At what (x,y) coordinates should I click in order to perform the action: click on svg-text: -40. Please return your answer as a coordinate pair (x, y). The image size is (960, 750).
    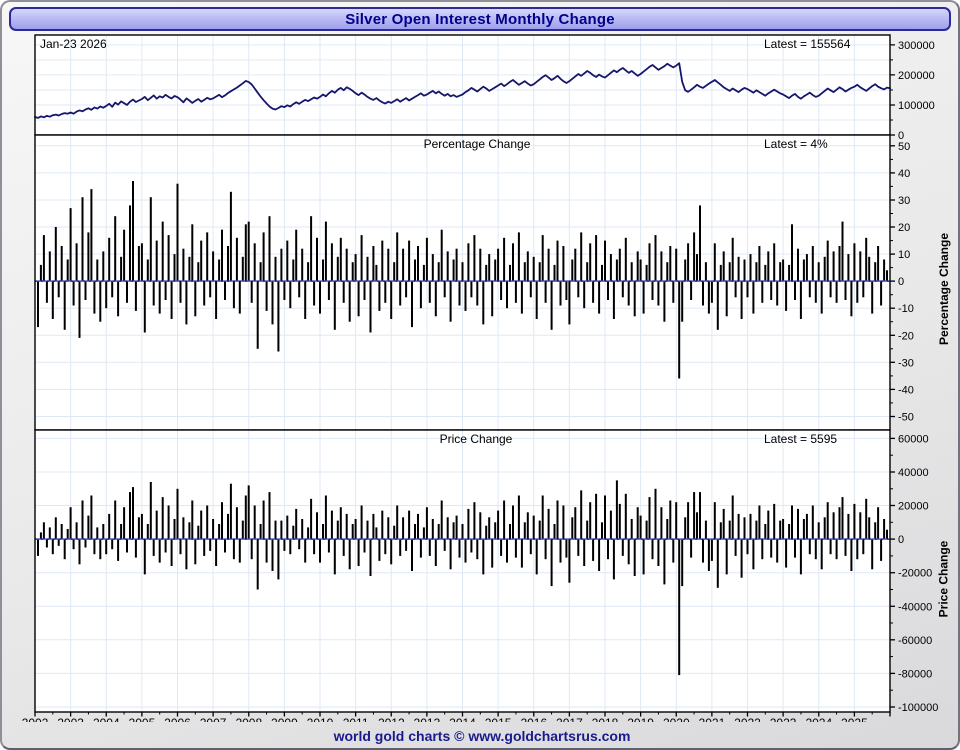
    Looking at the image, I should click on (906, 390).